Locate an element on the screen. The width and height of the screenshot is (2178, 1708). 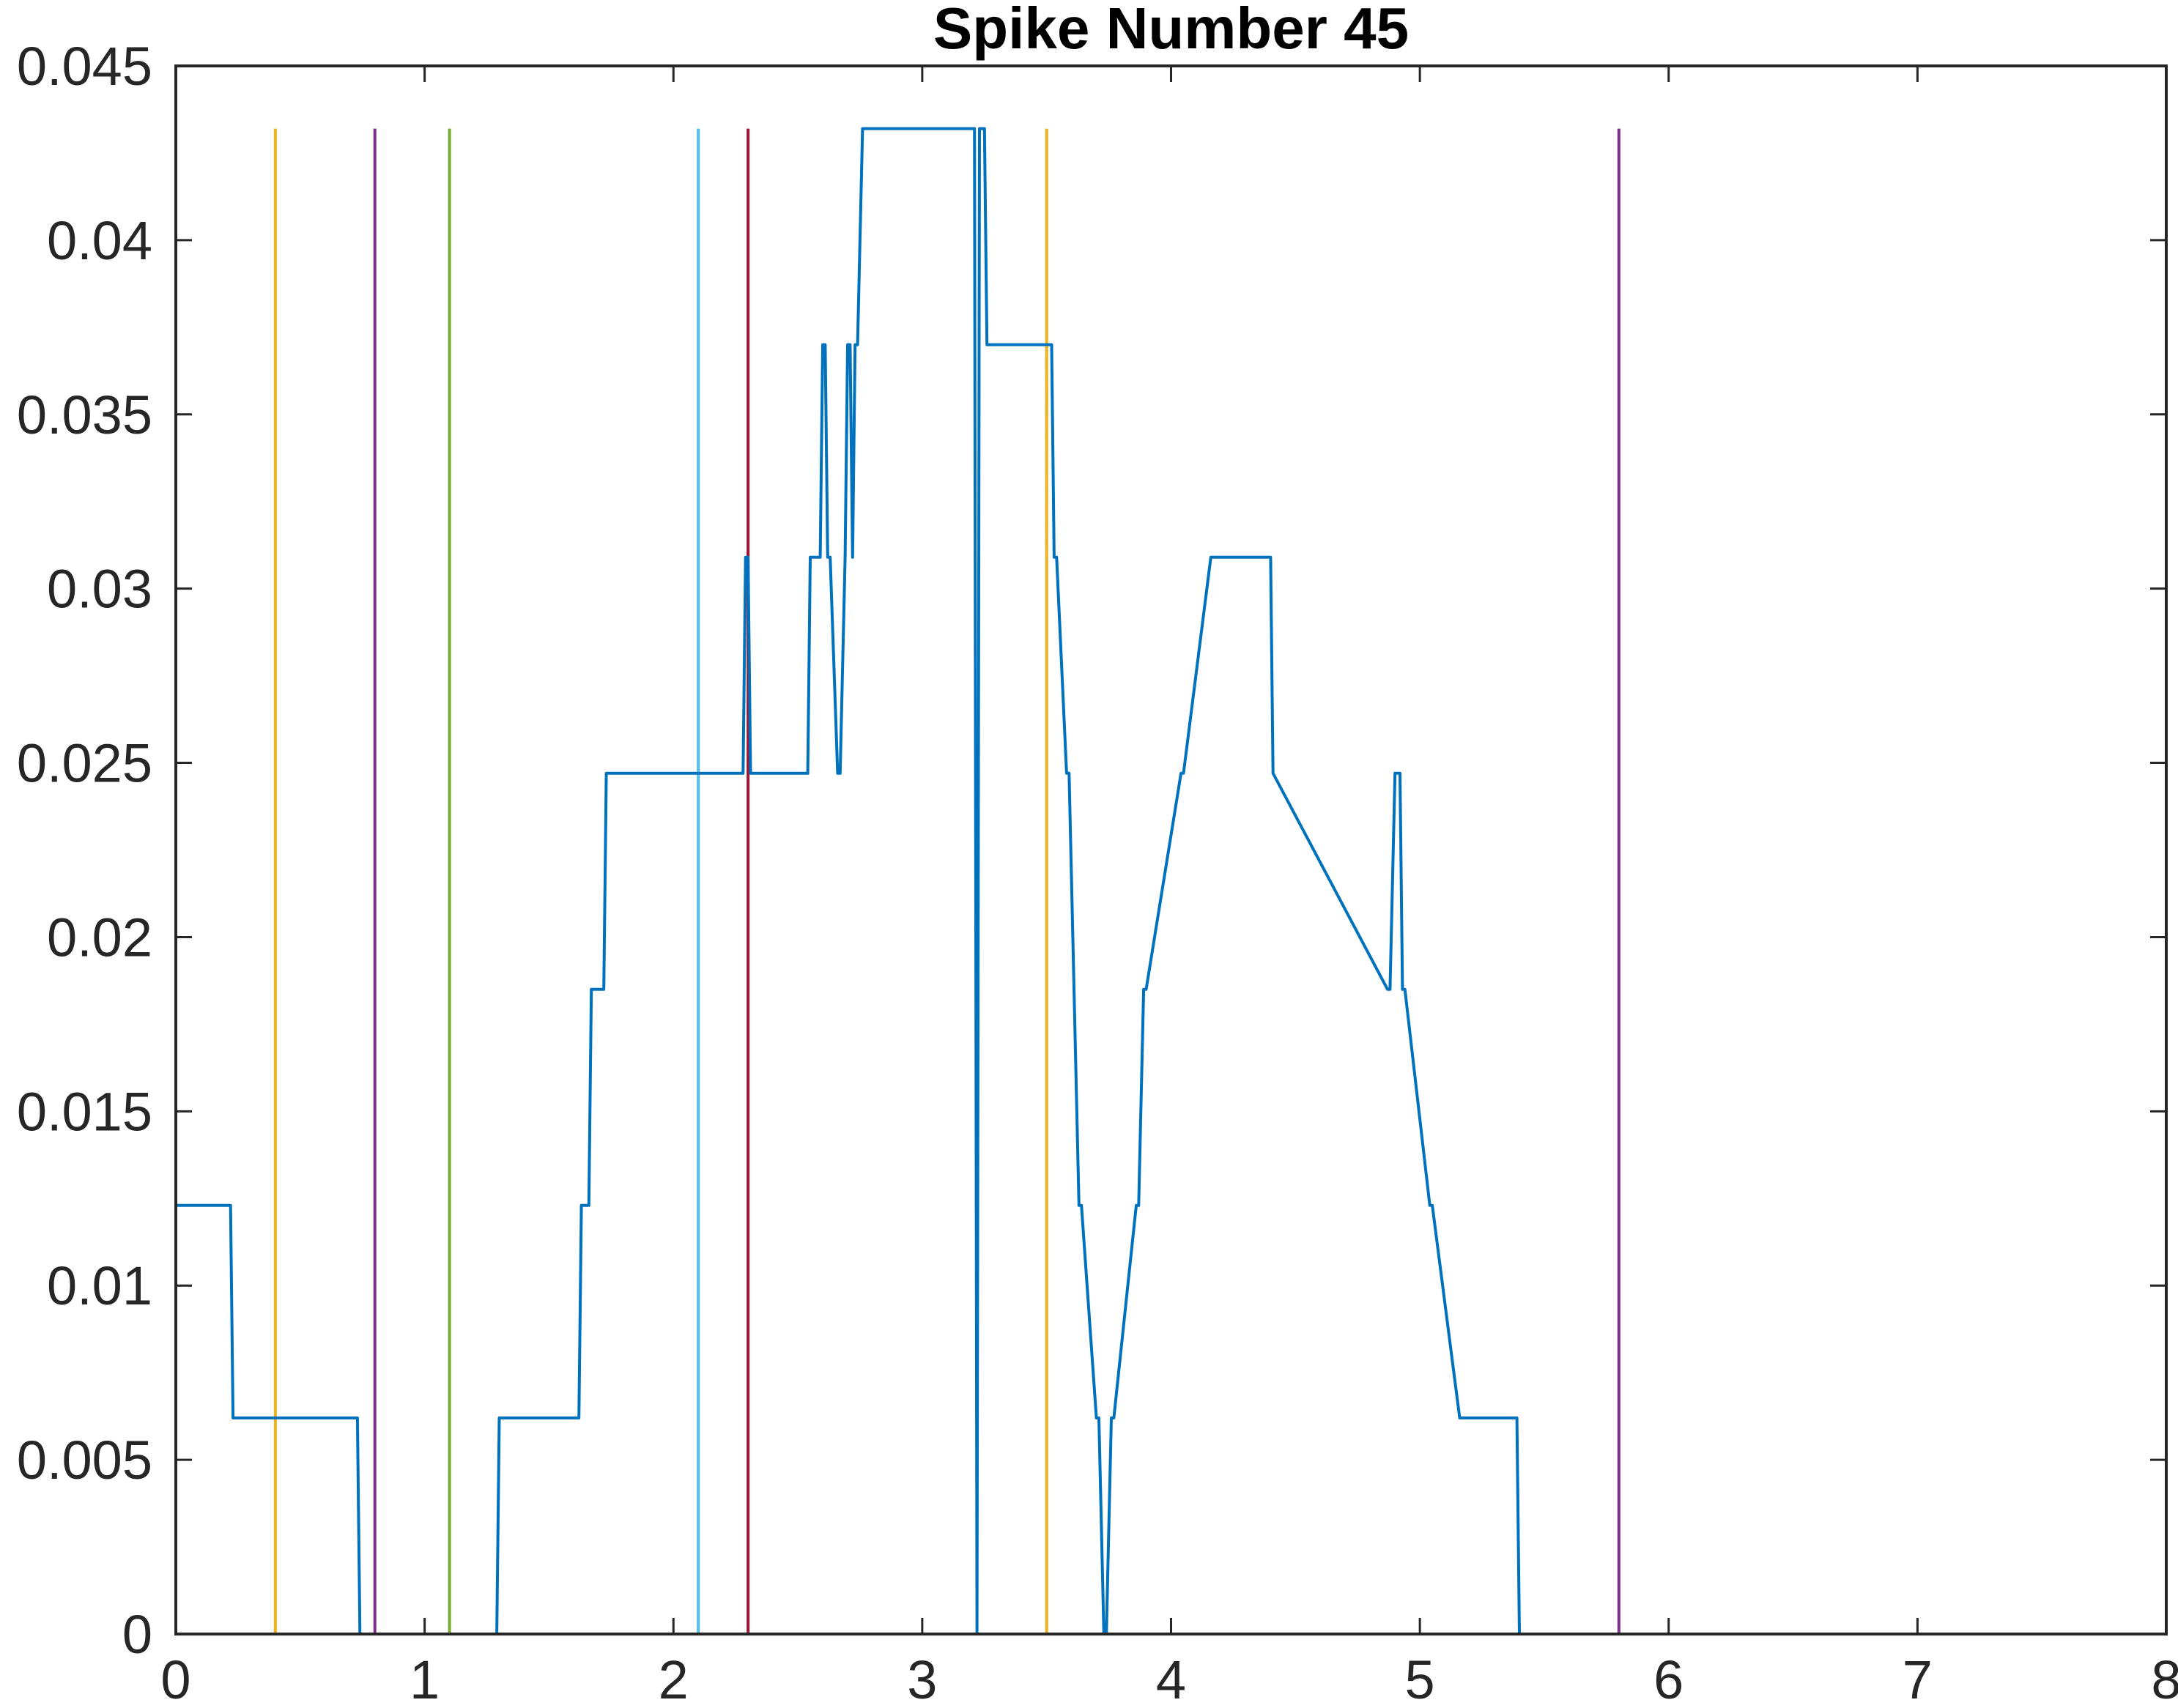
y-tick-label: 0.02 is located at coordinates (100, 937).